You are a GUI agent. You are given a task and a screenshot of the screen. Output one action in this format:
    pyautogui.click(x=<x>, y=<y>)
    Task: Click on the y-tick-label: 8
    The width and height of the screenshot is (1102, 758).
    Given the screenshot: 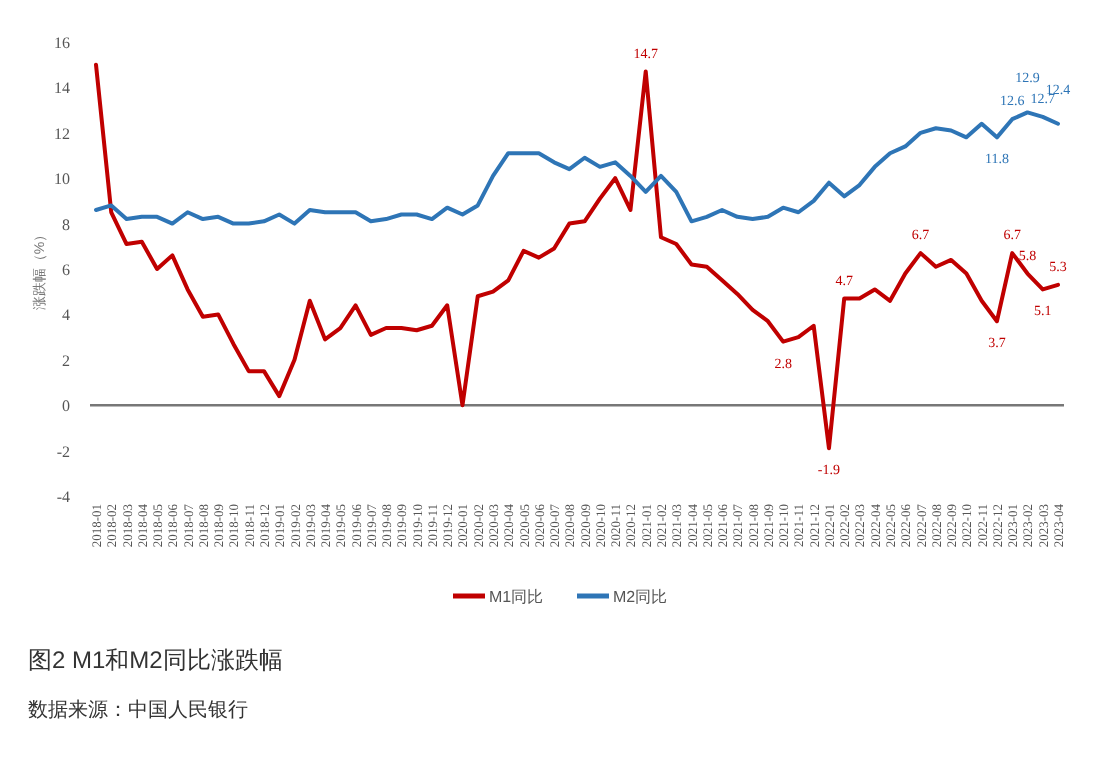 What is the action you would take?
    pyautogui.click(x=66, y=224)
    